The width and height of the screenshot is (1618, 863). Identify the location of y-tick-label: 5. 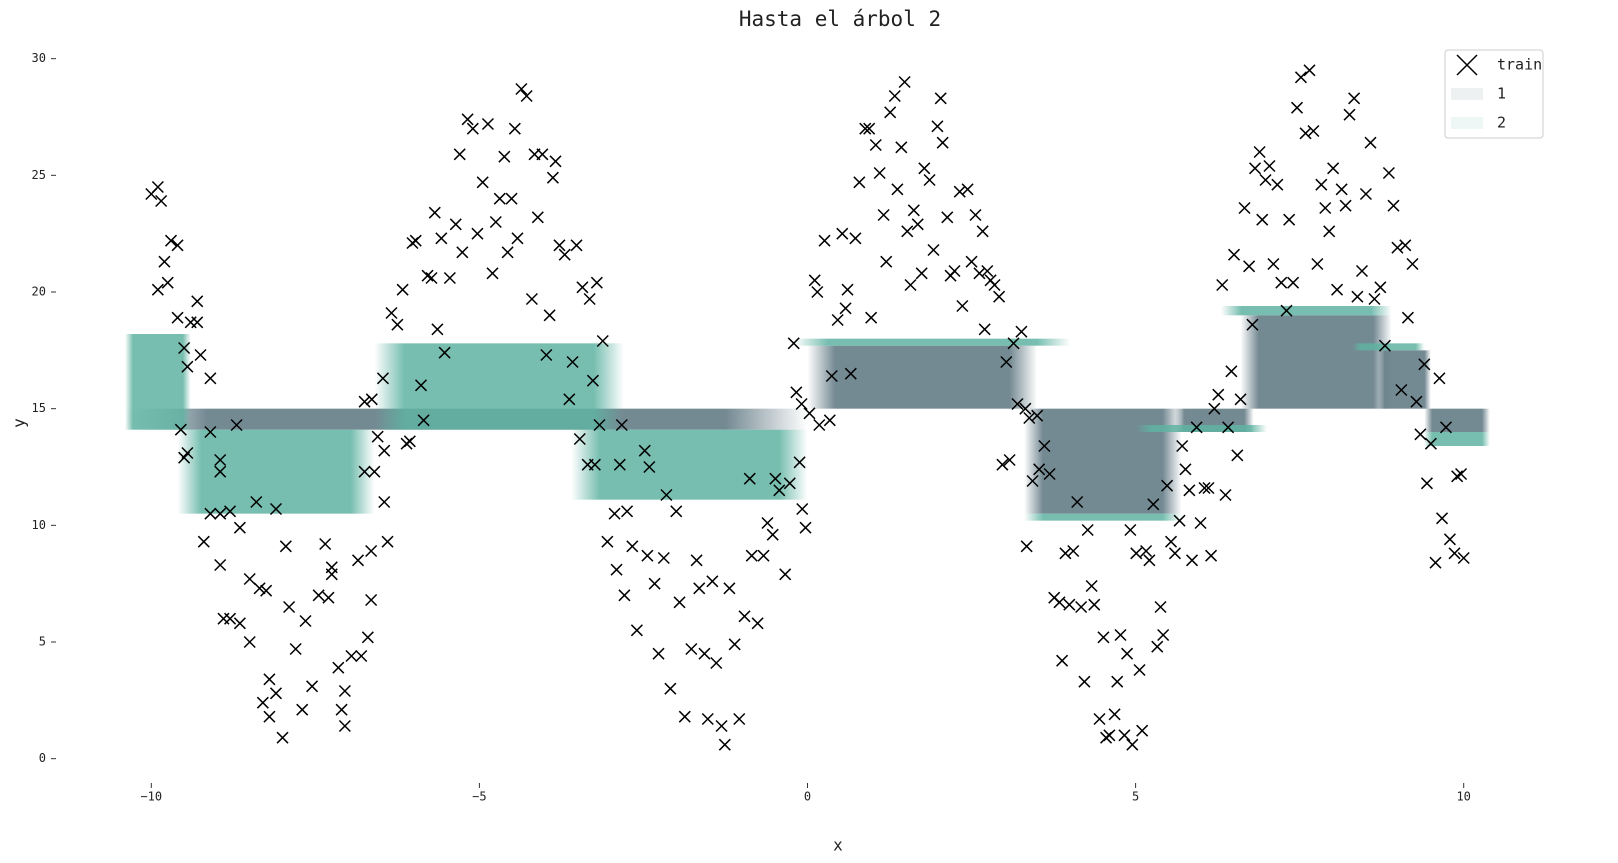
(42, 642).